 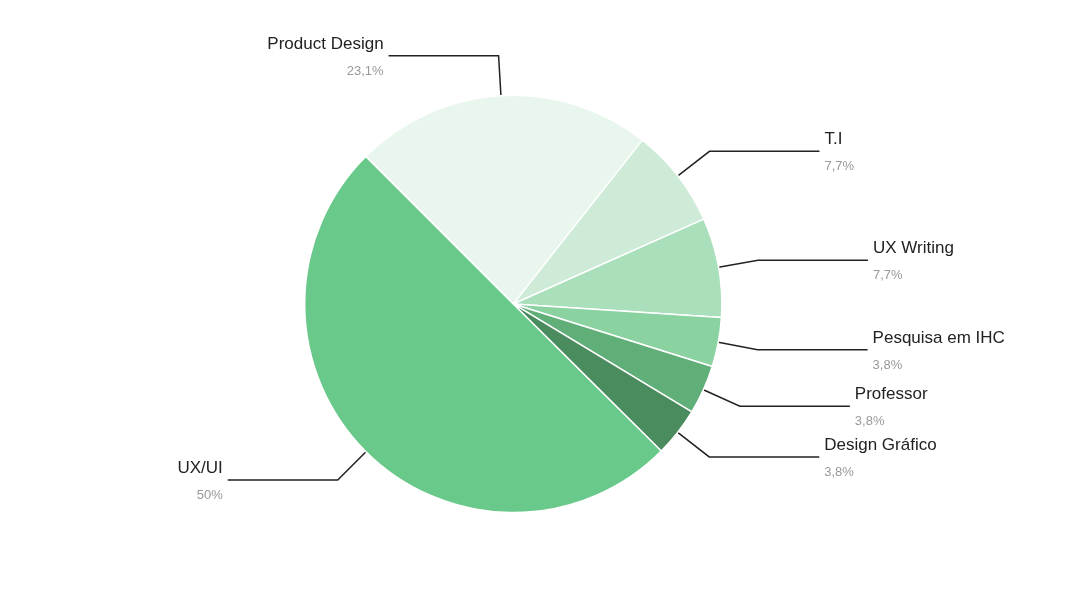 What do you see at coordinates (913, 248) in the screenshot?
I see `slice-label: UX Writing` at bounding box center [913, 248].